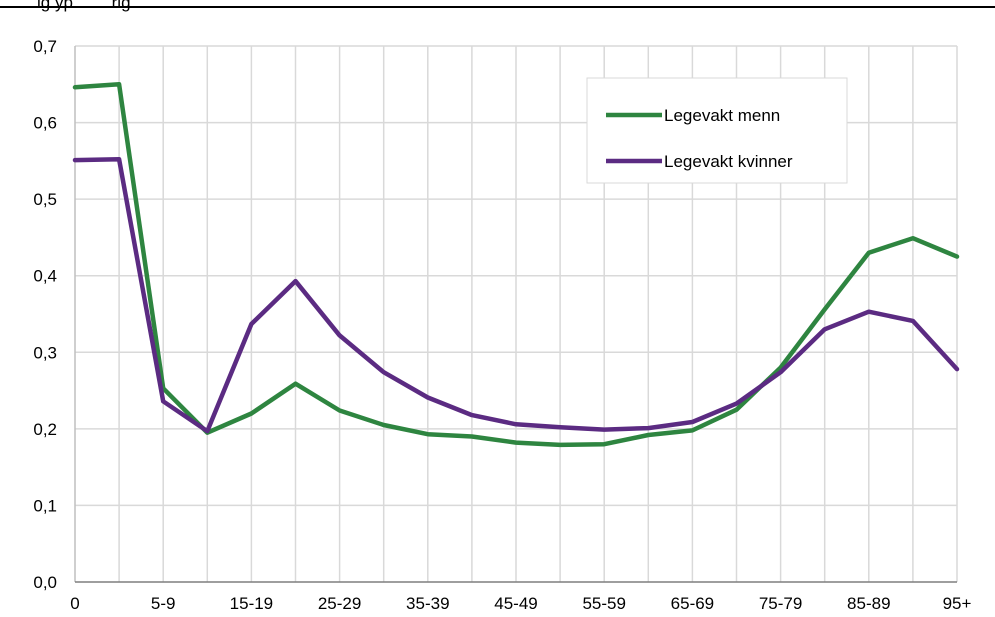 The image size is (995, 617). I want to click on y-tick-label: 0,1, so click(45, 505).